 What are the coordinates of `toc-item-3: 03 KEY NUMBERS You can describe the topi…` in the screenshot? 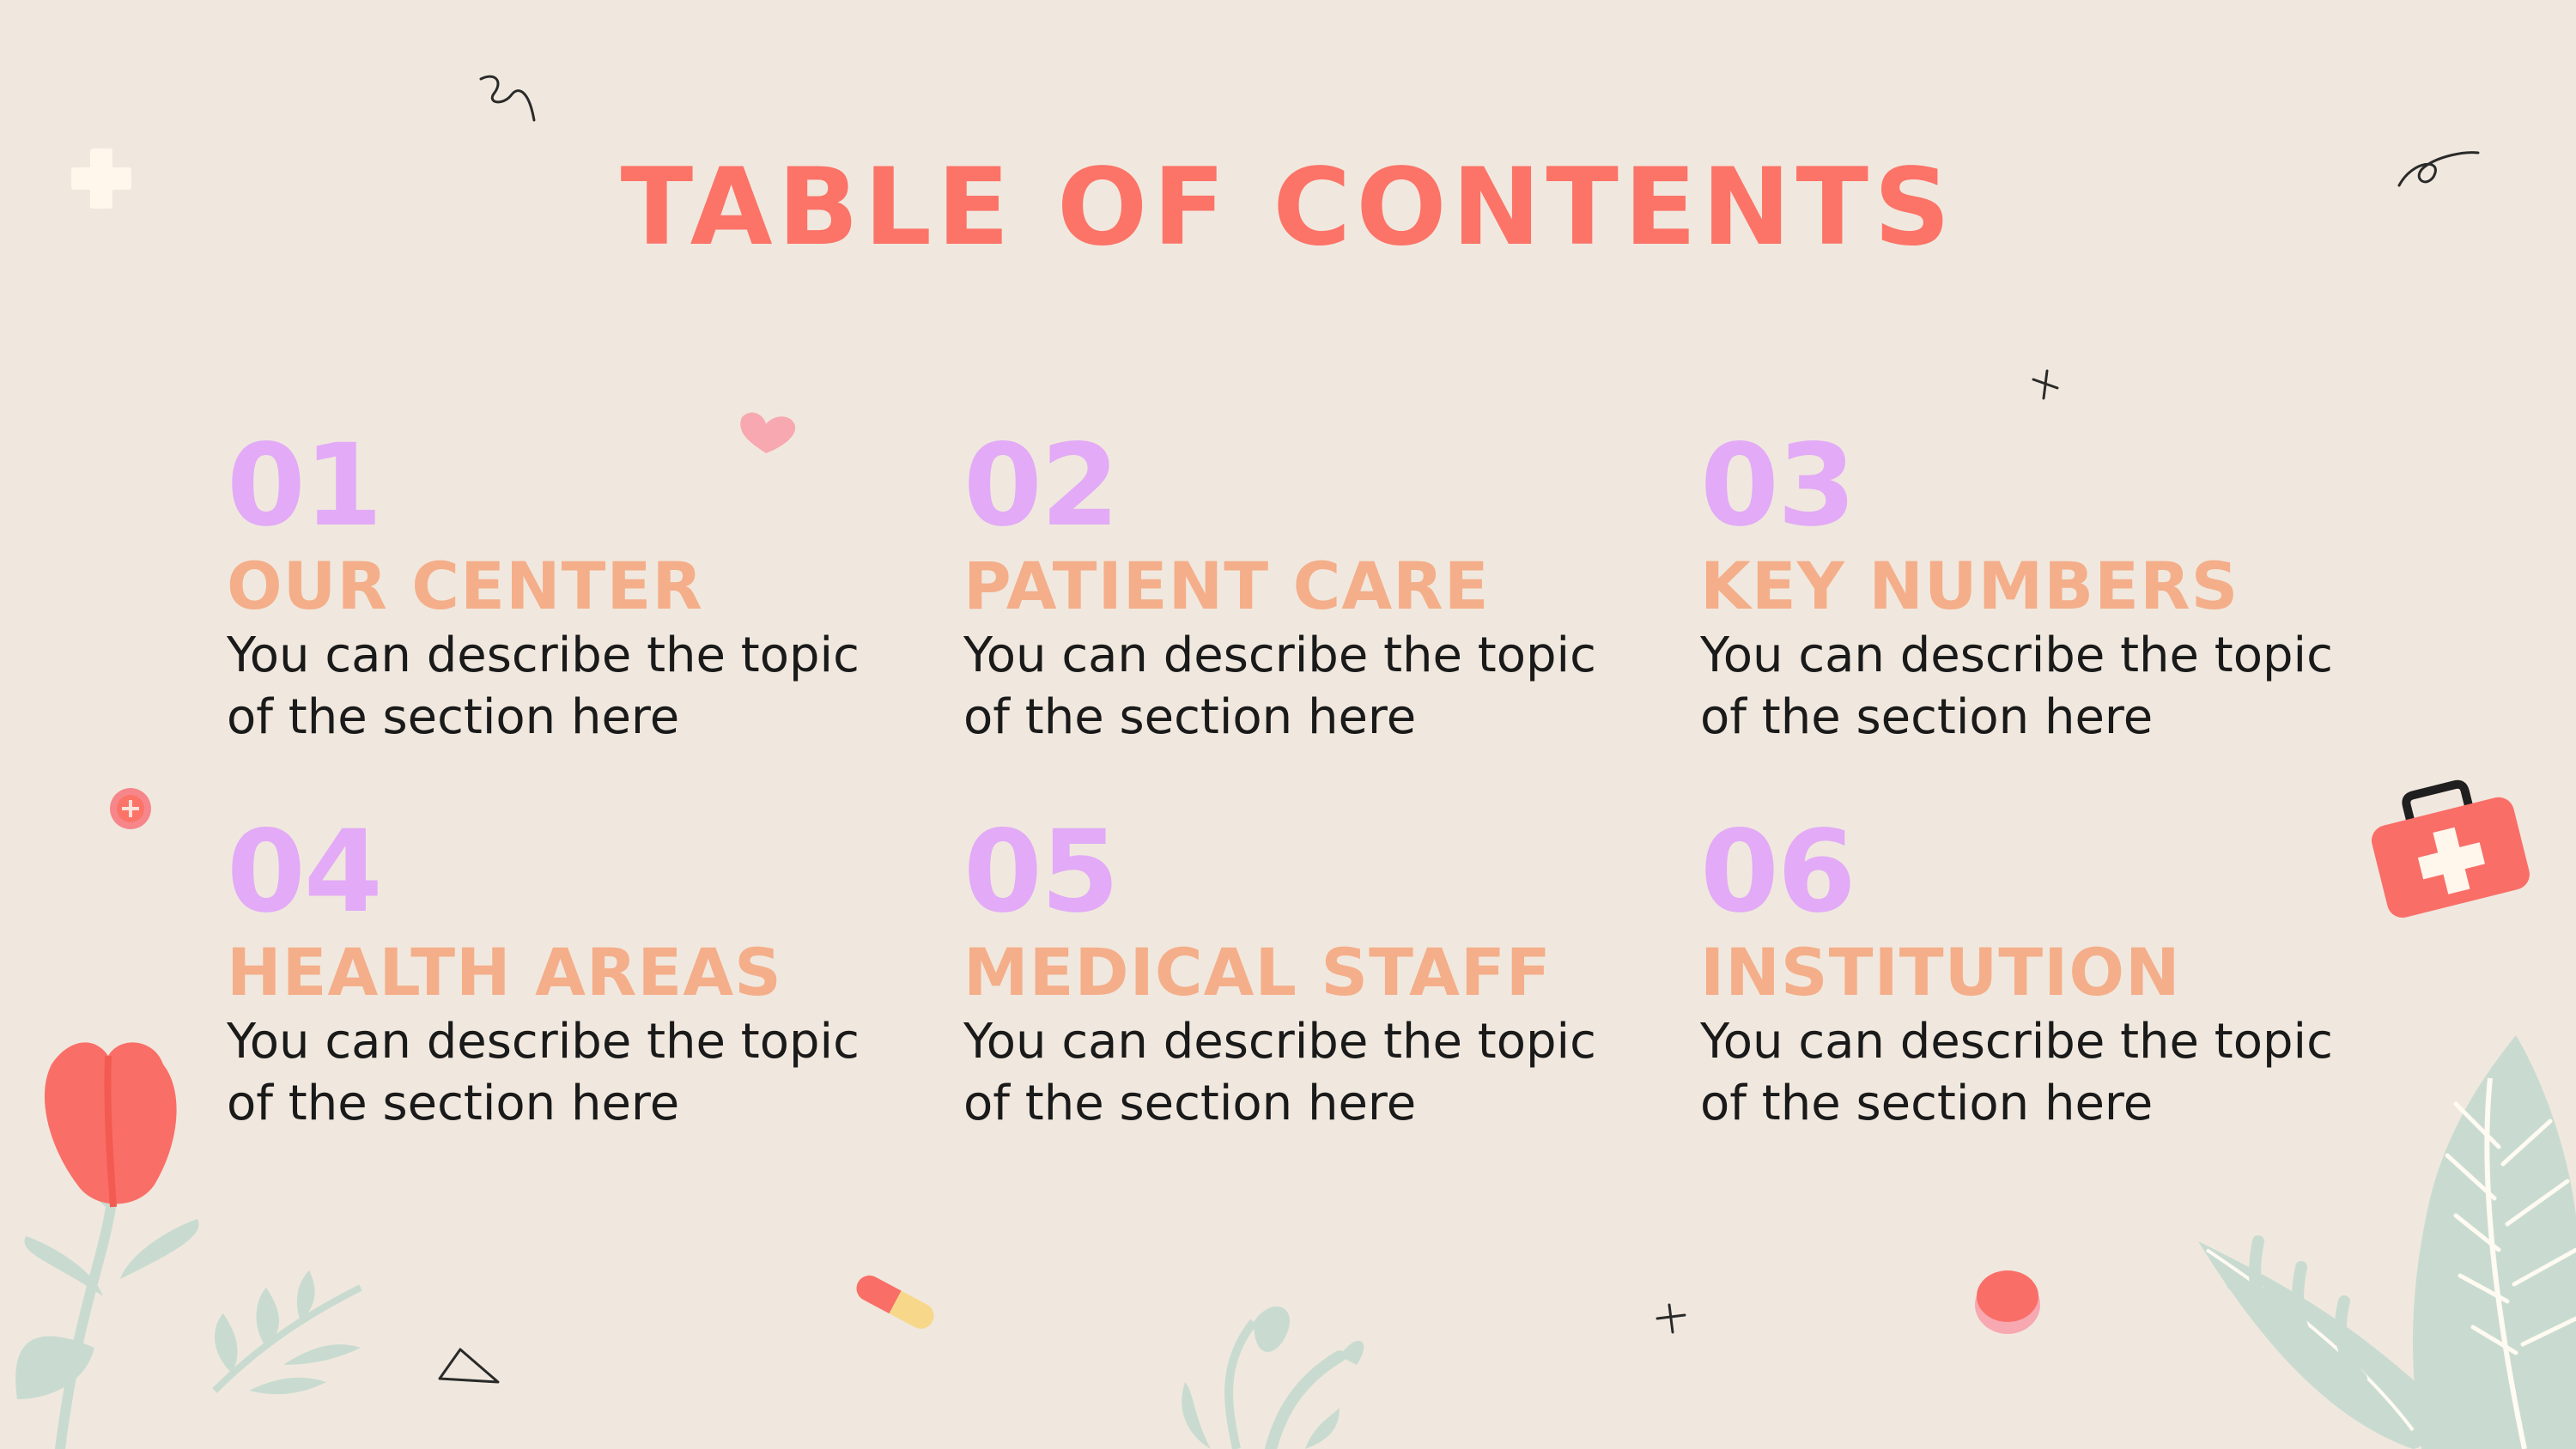 It's located at (2043, 587).